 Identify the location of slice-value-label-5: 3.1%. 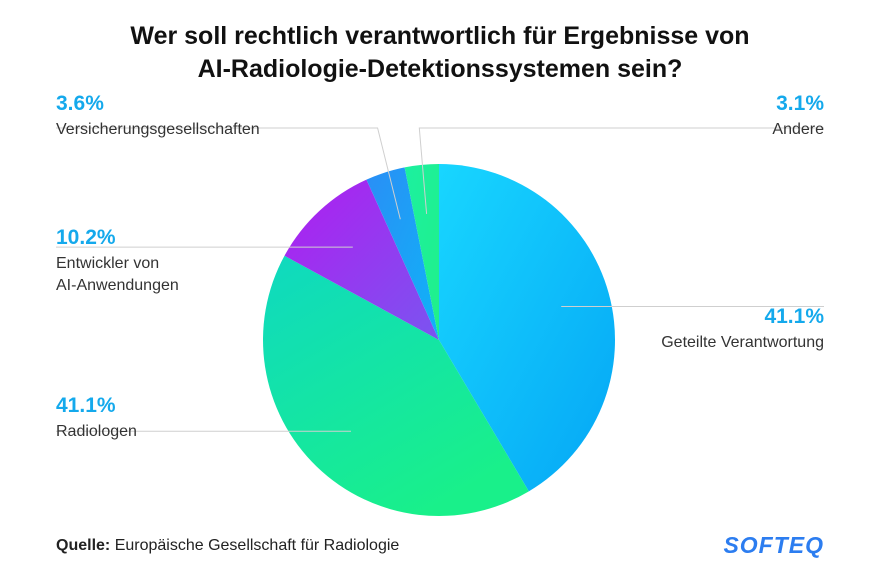
(800, 103).